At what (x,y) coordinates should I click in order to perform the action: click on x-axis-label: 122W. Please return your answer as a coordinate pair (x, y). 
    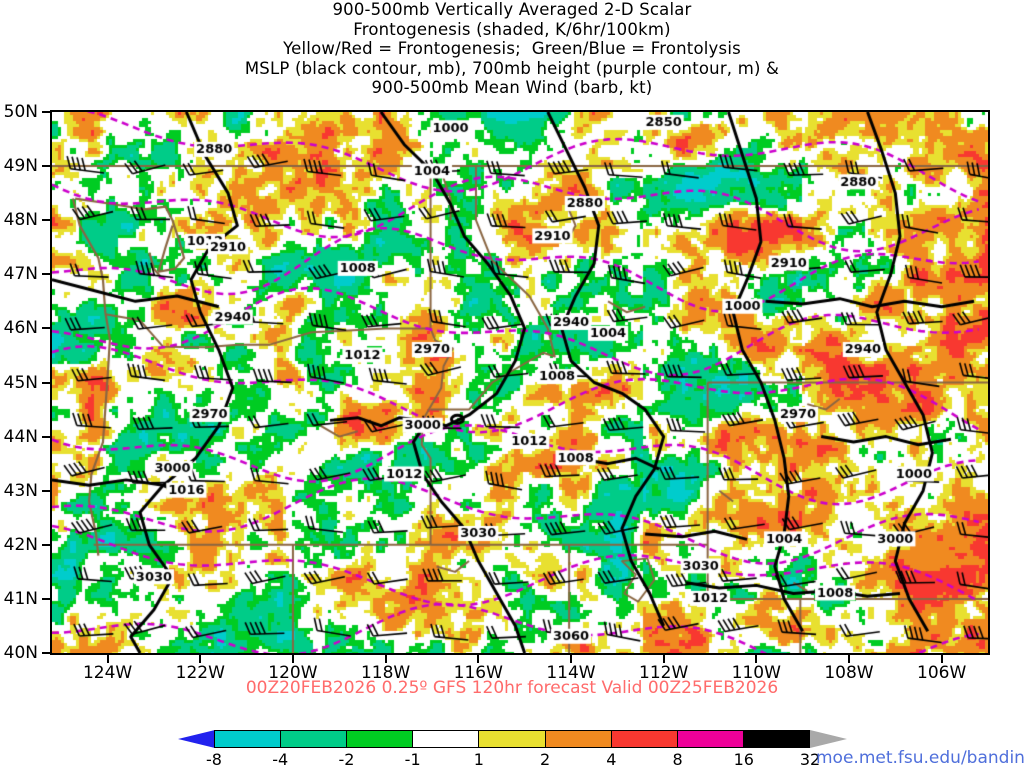
    Looking at the image, I should click on (200, 673).